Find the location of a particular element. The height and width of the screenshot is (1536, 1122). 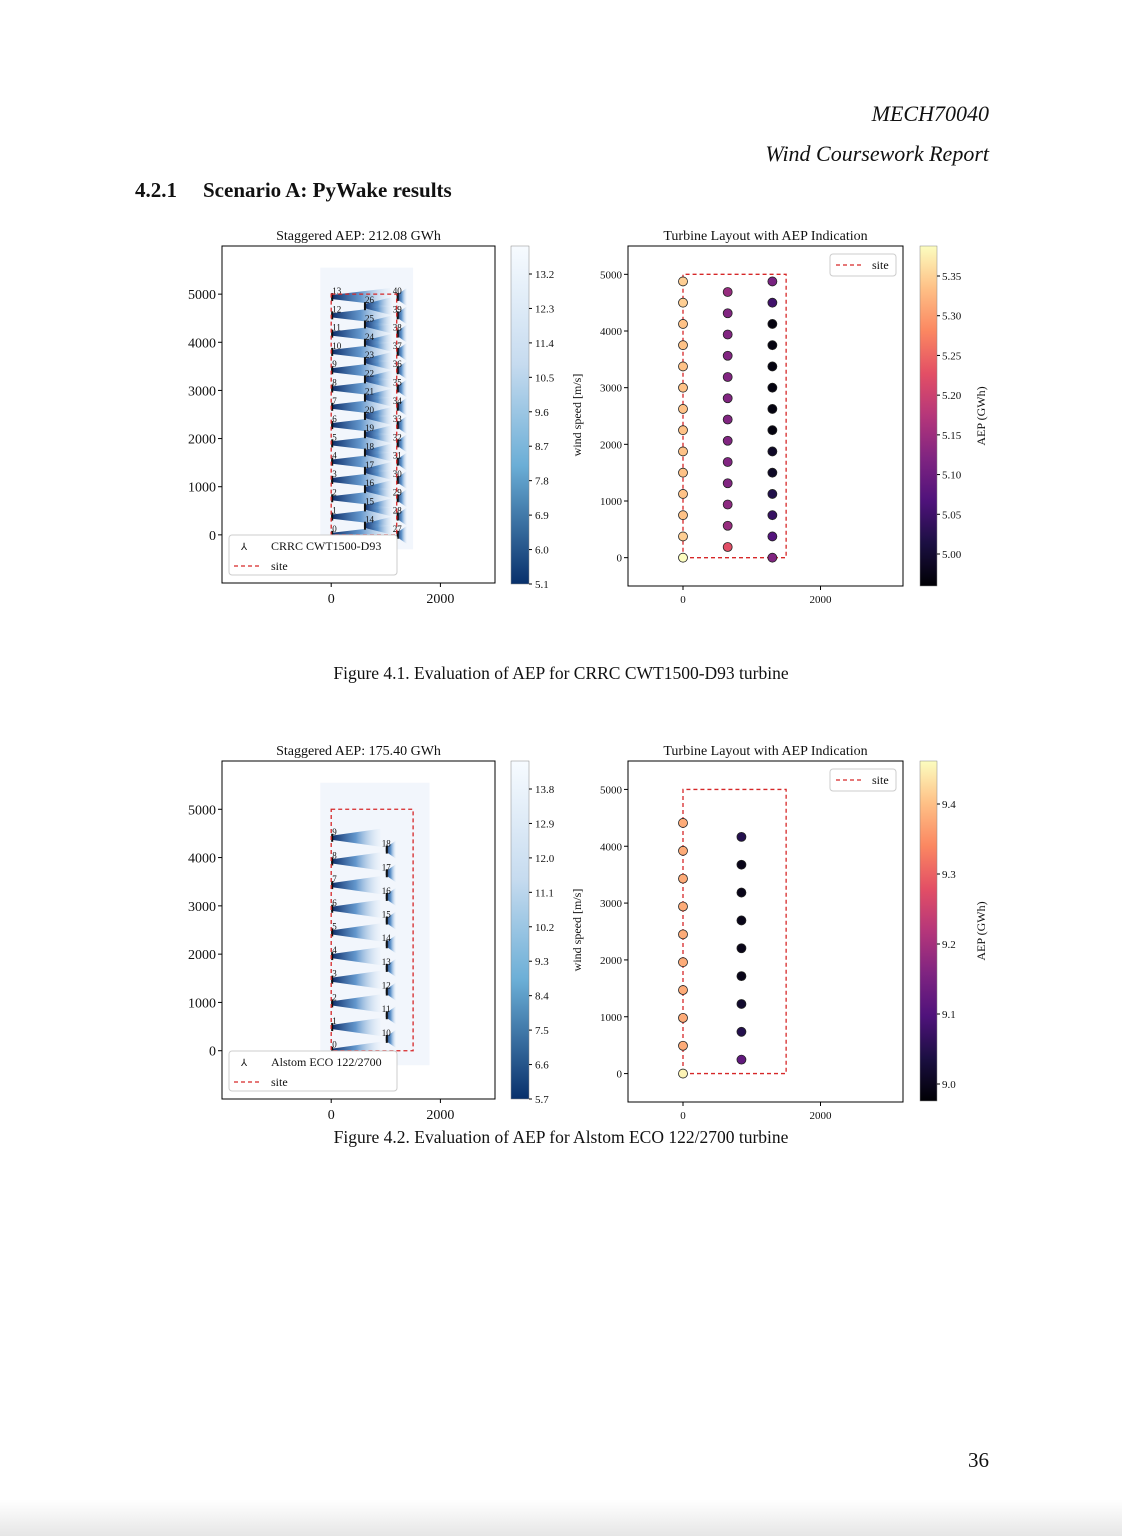

turbine-label: 8 is located at coordinates (334, 383).